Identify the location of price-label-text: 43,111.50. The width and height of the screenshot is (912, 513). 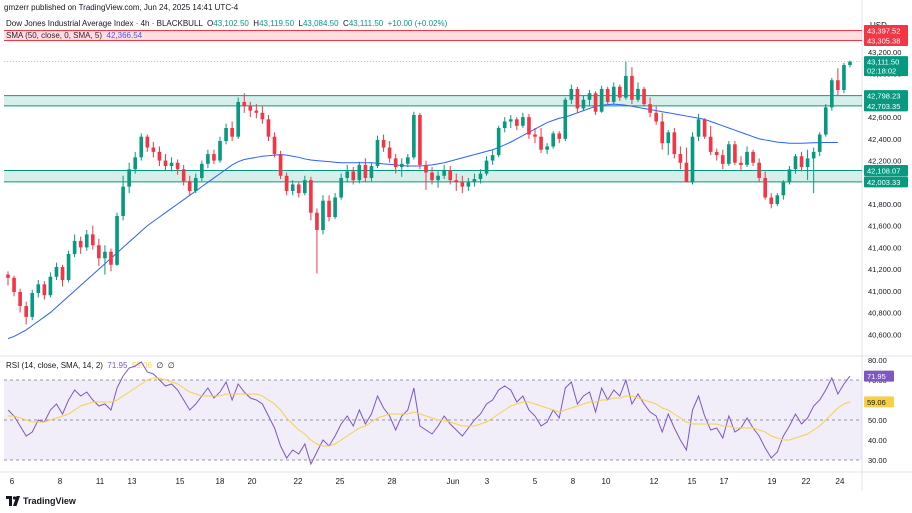
(883, 62).